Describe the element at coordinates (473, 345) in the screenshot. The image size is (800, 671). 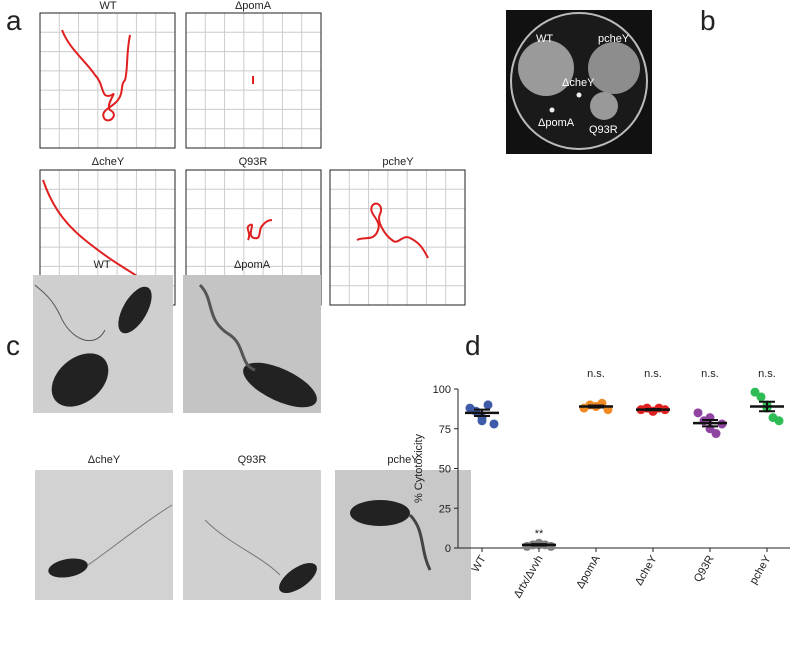
I see `panel-label: d` at that location.